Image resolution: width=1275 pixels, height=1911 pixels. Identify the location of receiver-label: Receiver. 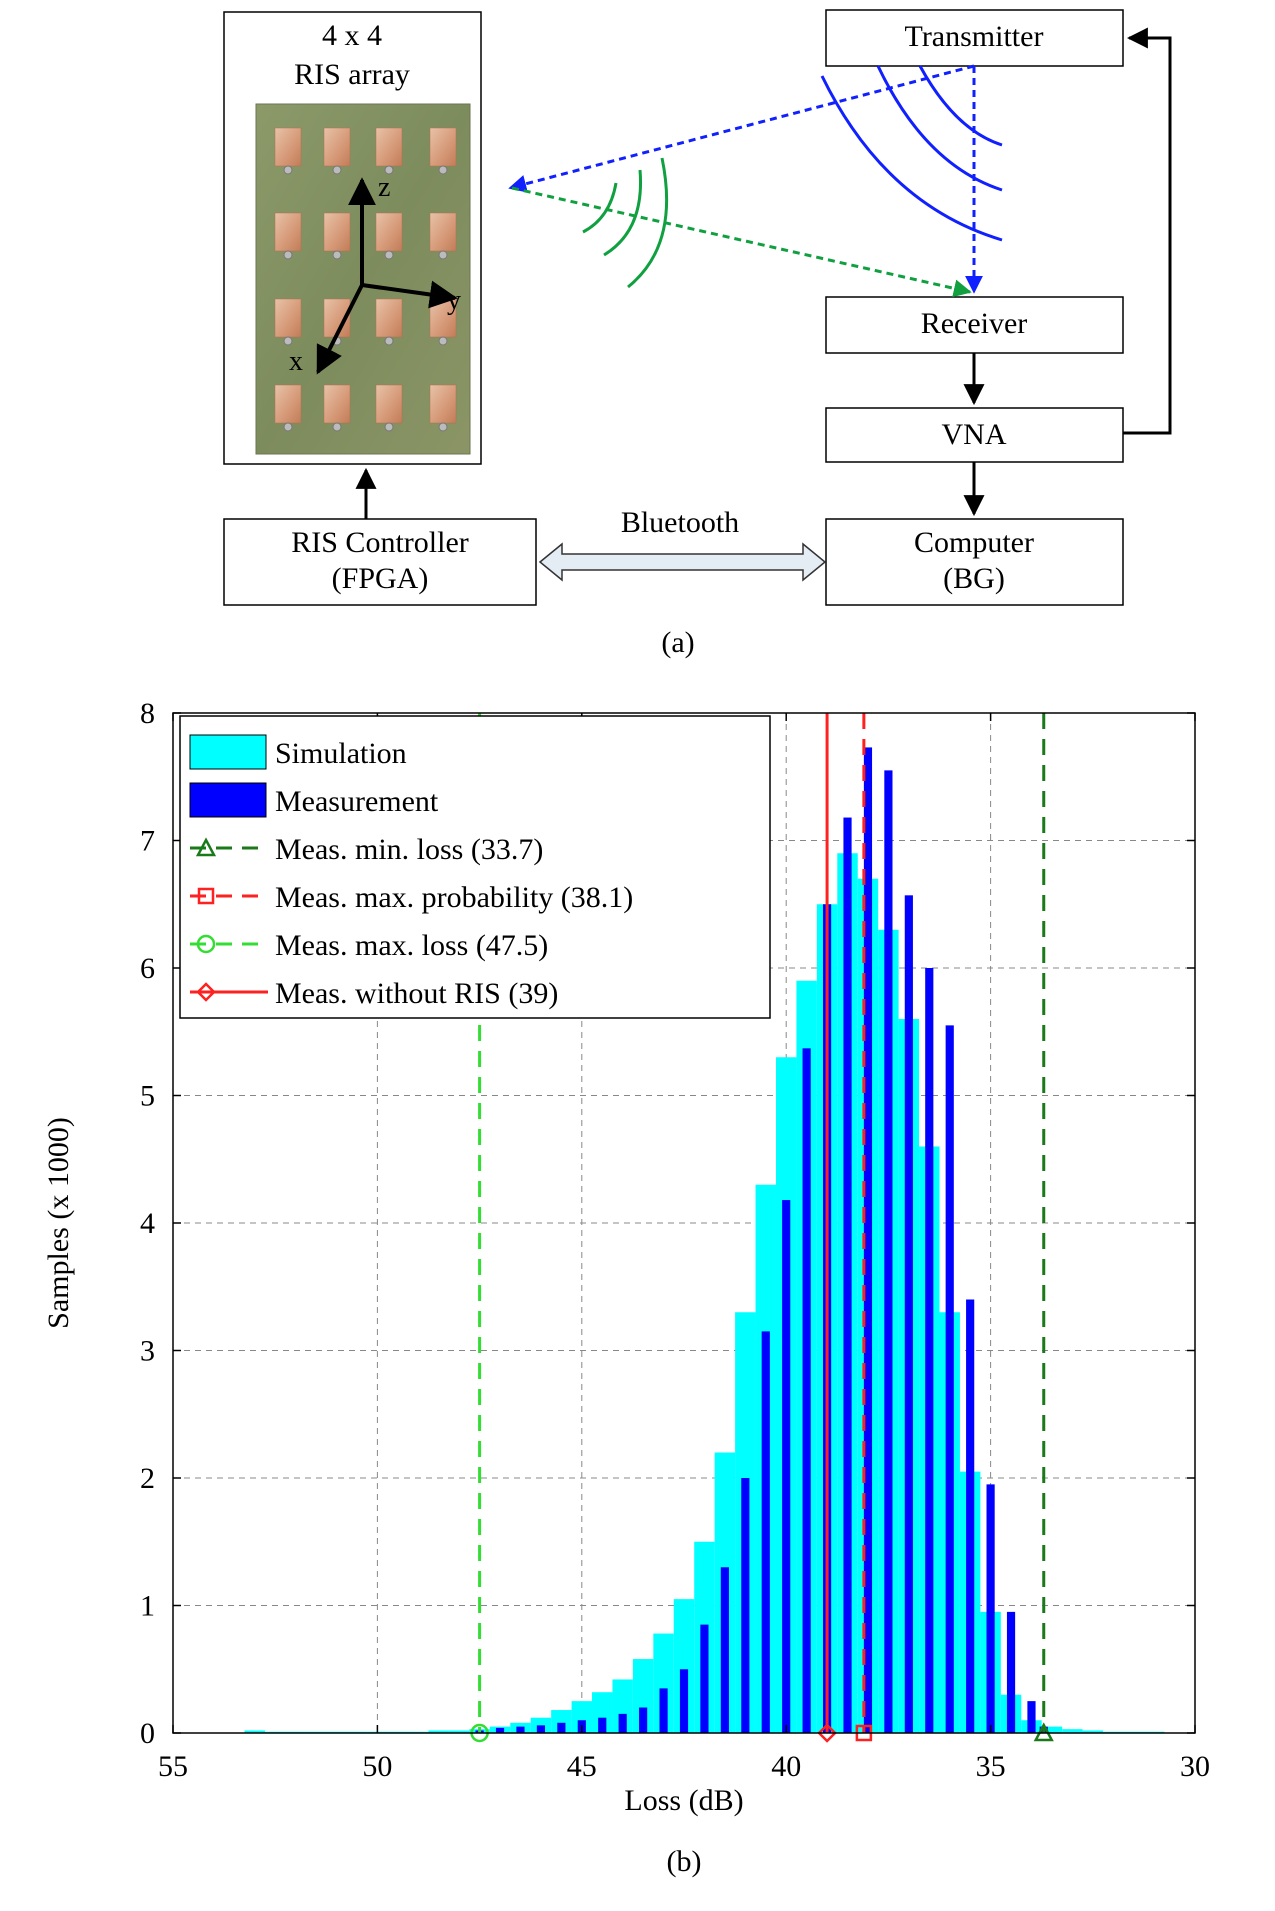
(974, 323).